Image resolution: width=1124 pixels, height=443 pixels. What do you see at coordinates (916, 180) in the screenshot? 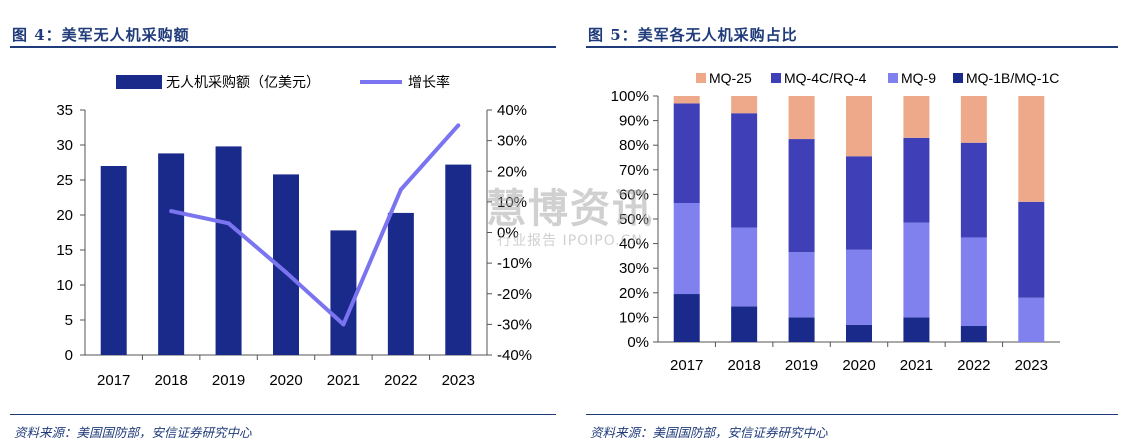
I see `segment-mq-4c-rq-4-2021` at bounding box center [916, 180].